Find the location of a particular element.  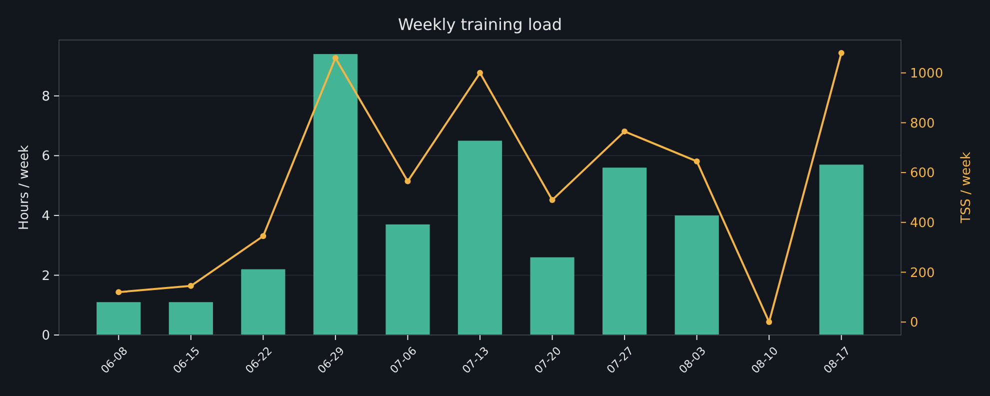

chart-title: Weekly training load is located at coordinates (480, 24).